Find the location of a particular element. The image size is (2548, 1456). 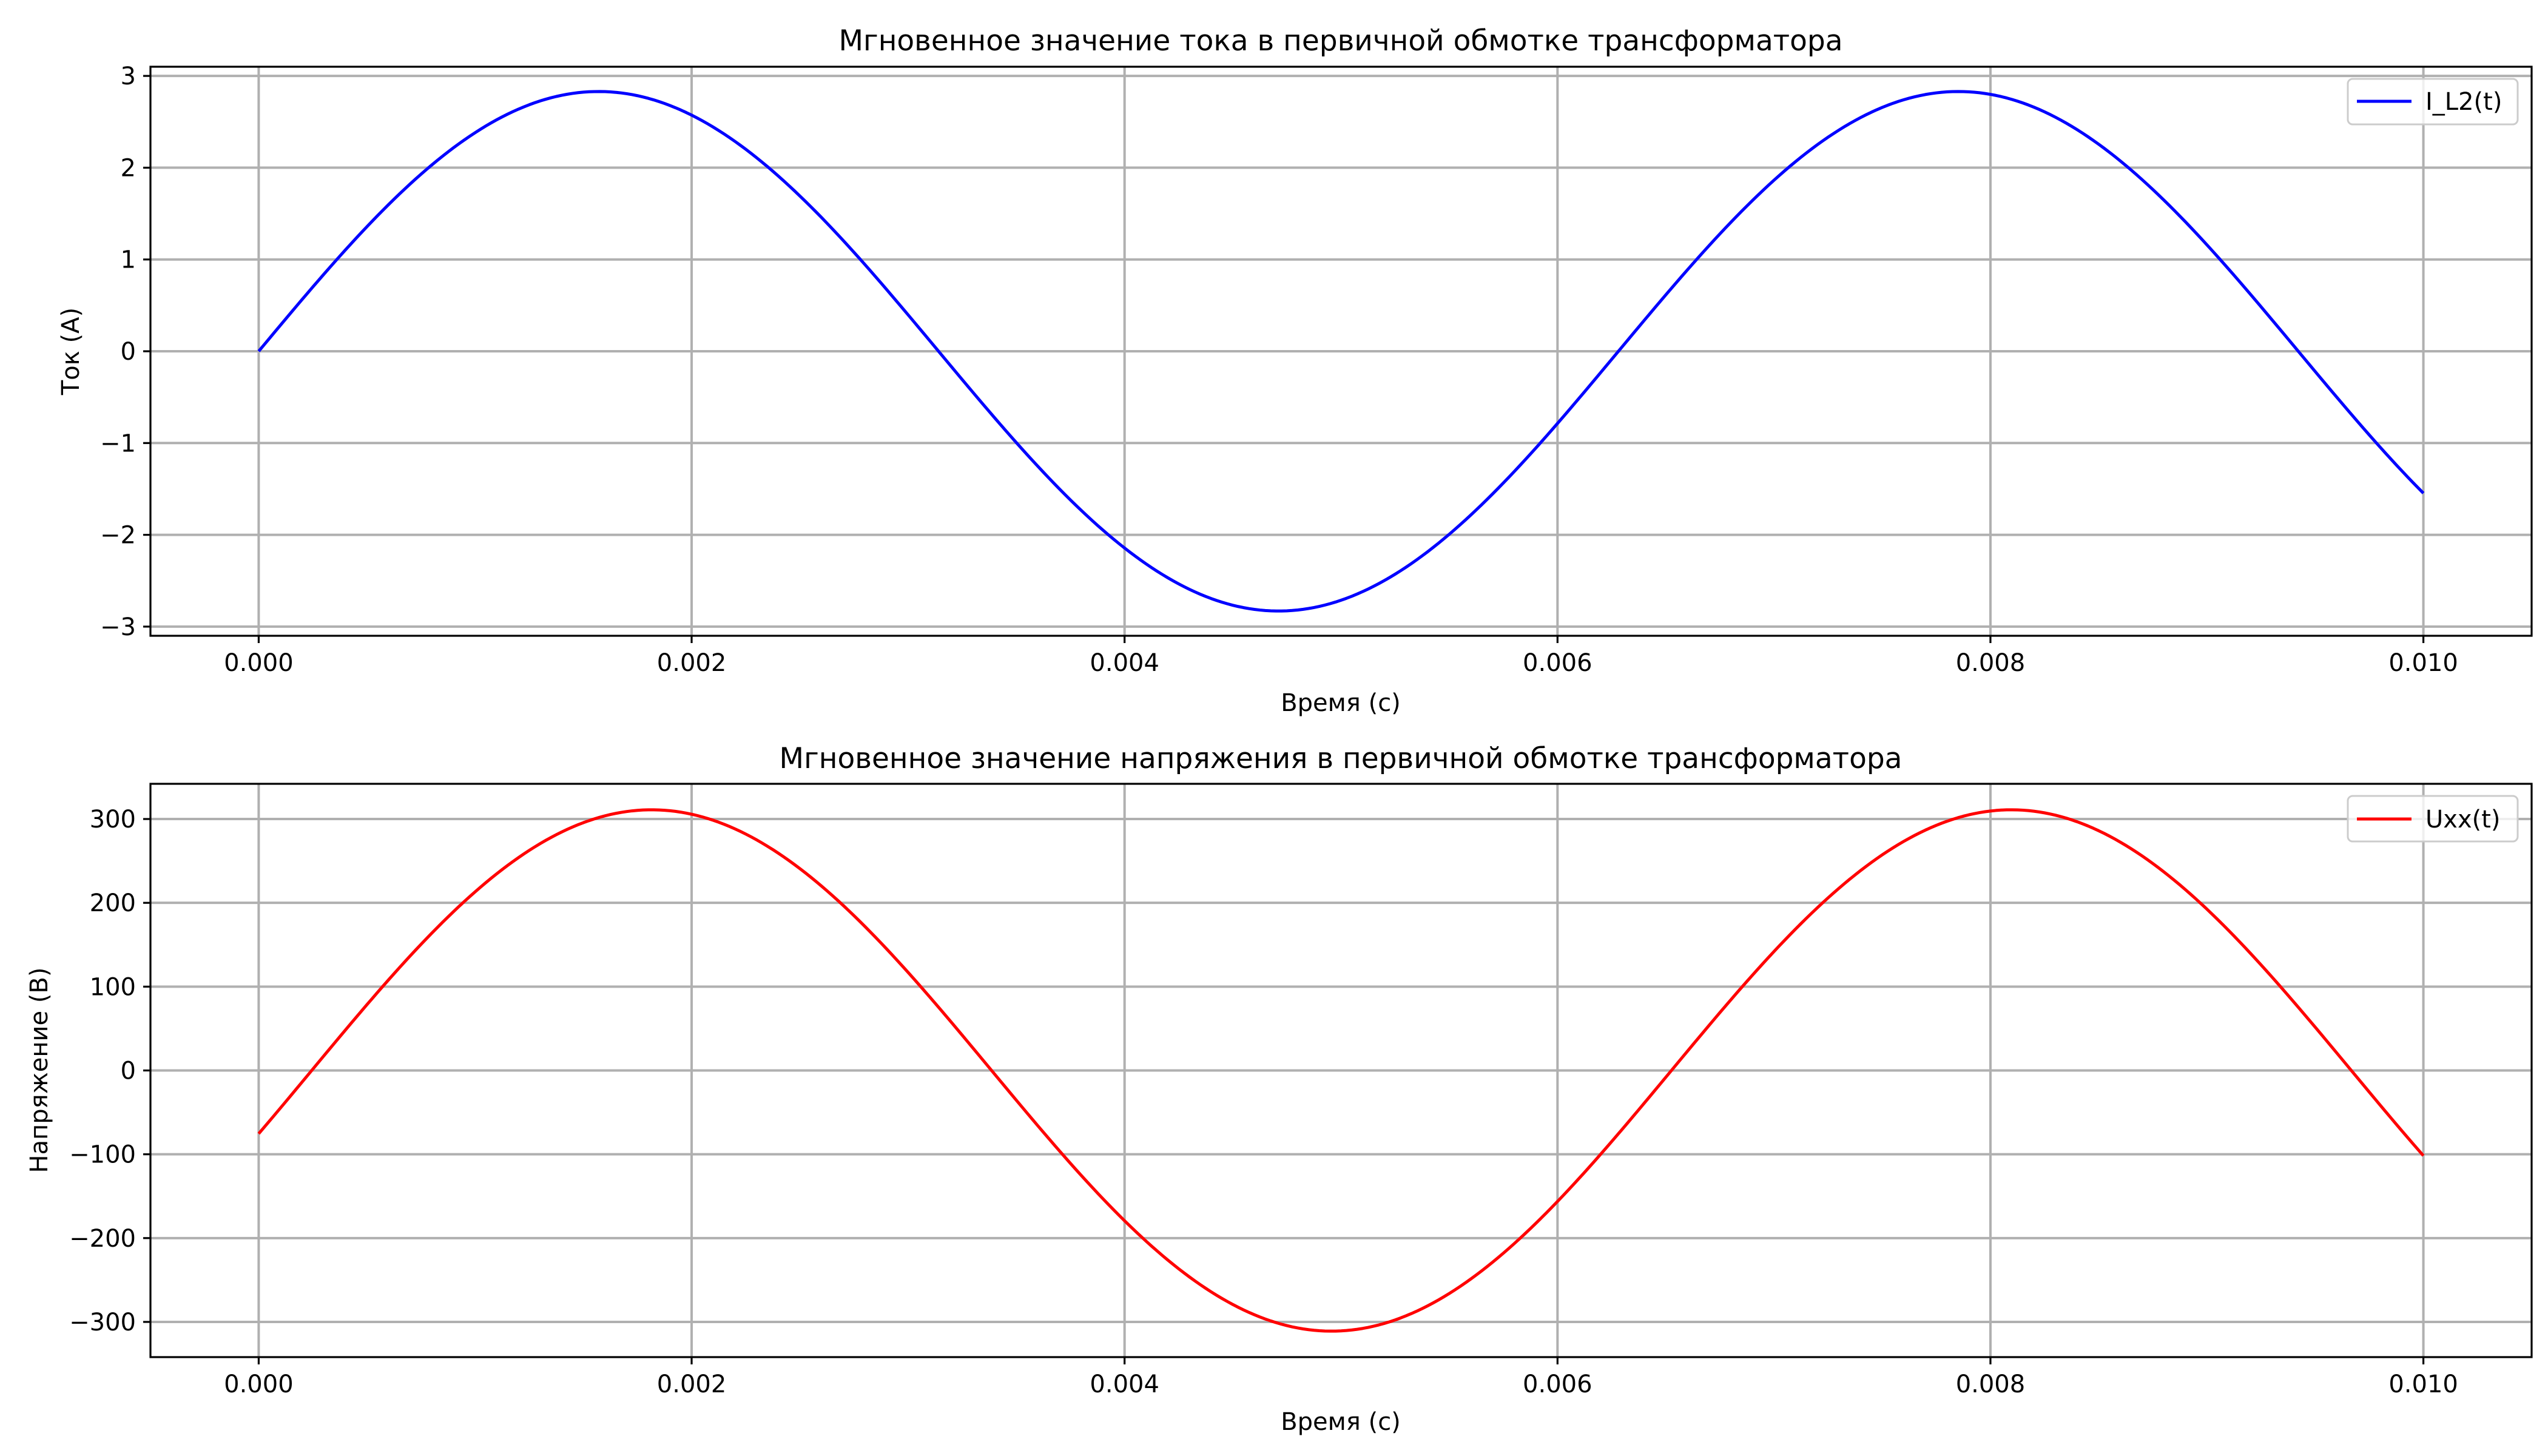

current-y-tick-label: 1 is located at coordinates (128, 260).